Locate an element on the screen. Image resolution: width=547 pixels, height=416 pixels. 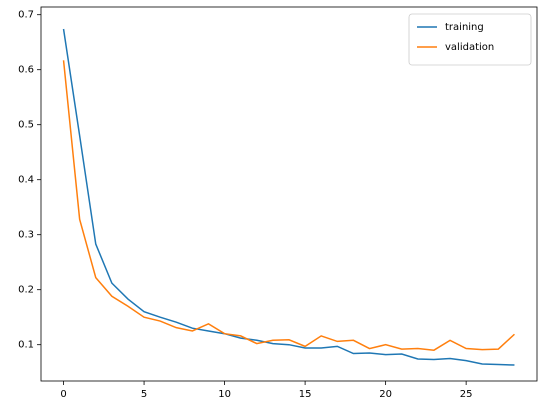
legend-label: validation is located at coordinates (469, 47).